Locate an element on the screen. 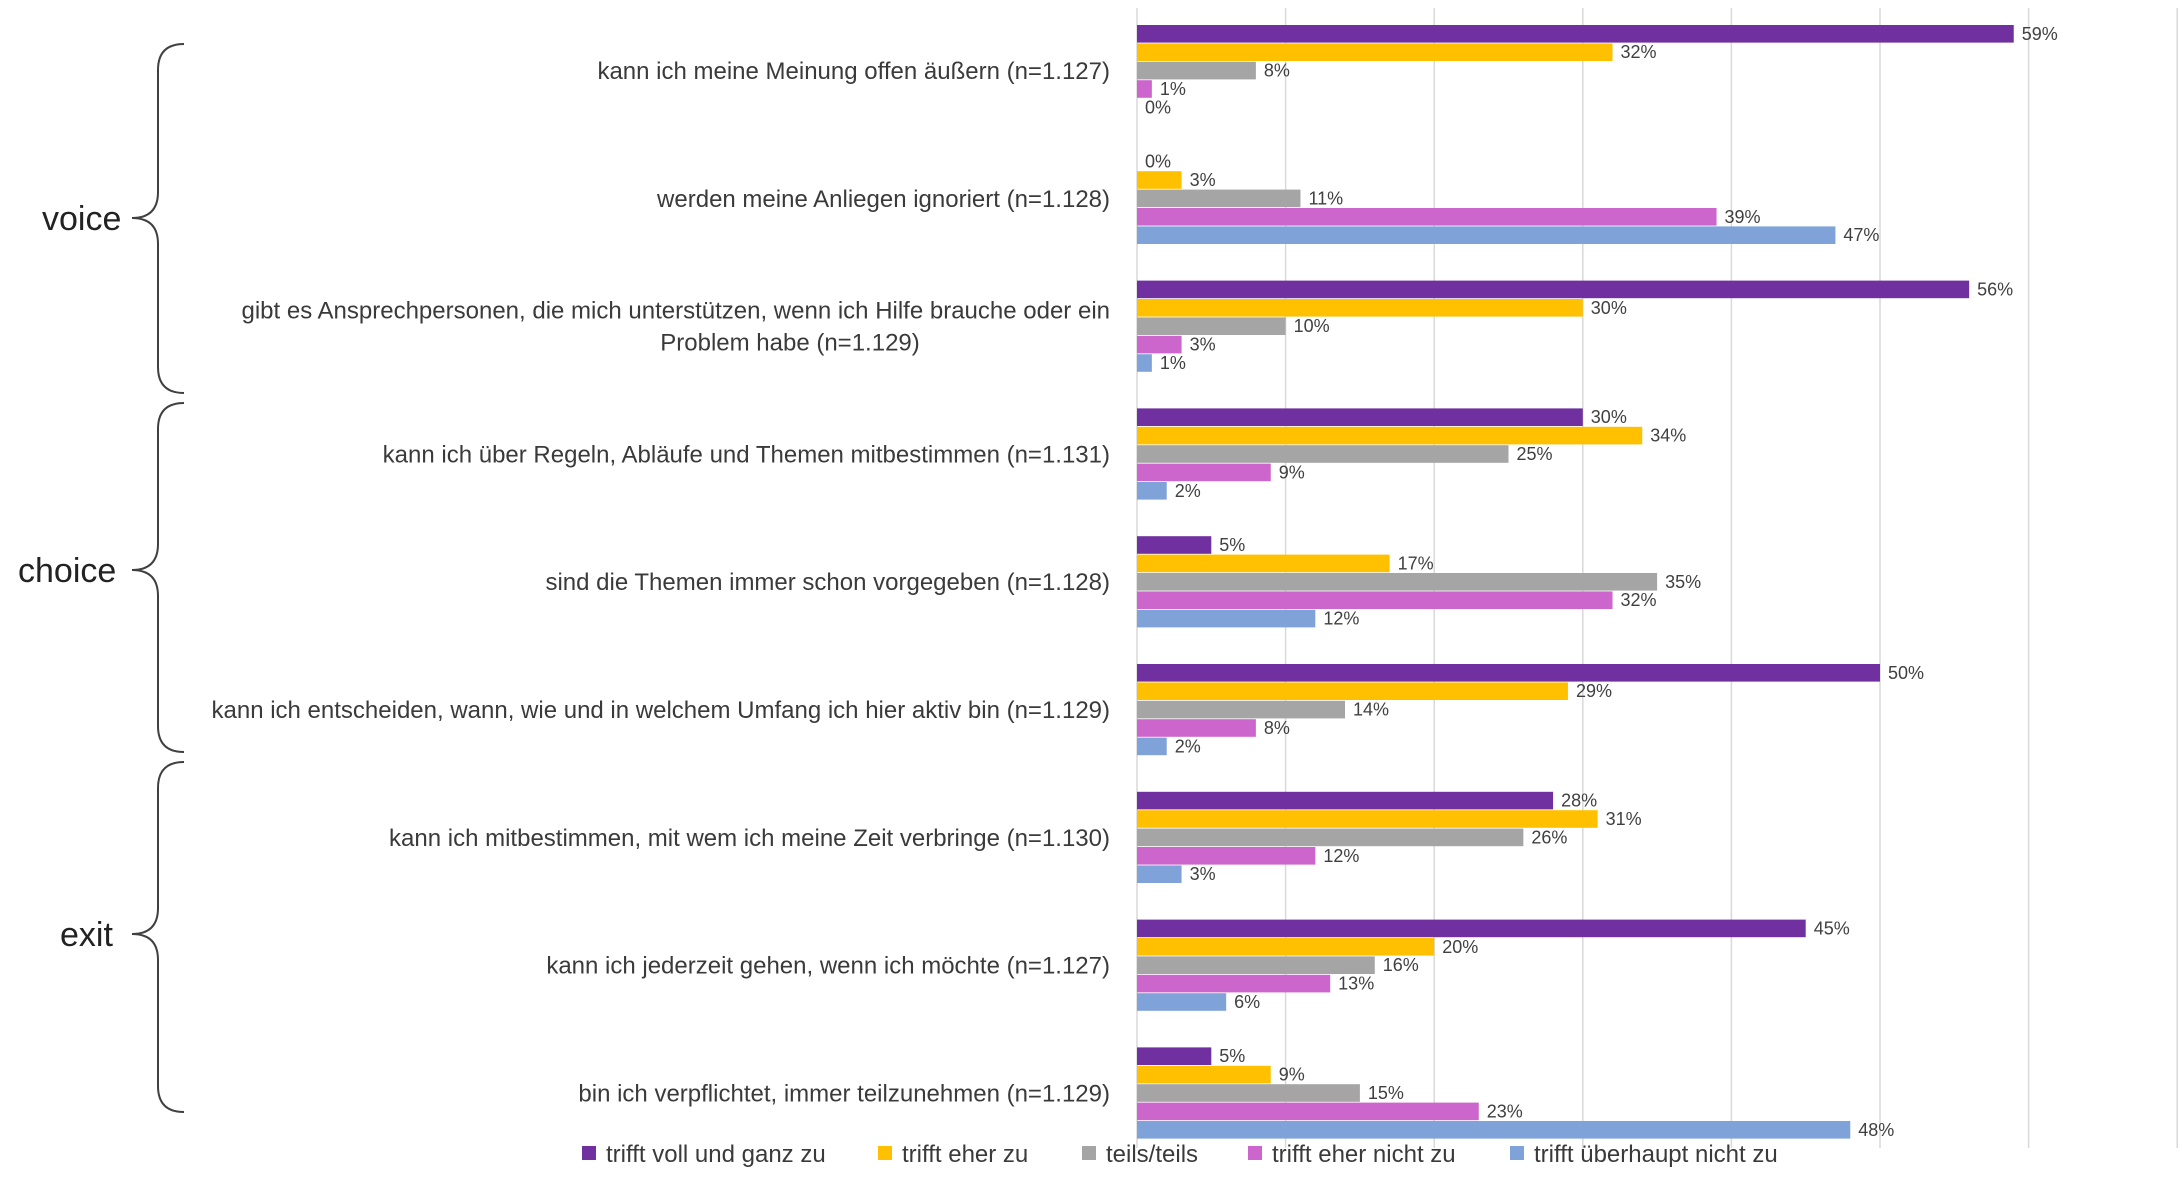 The height and width of the screenshot is (1182, 2182). value-label: 6% is located at coordinates (1247, 1002).